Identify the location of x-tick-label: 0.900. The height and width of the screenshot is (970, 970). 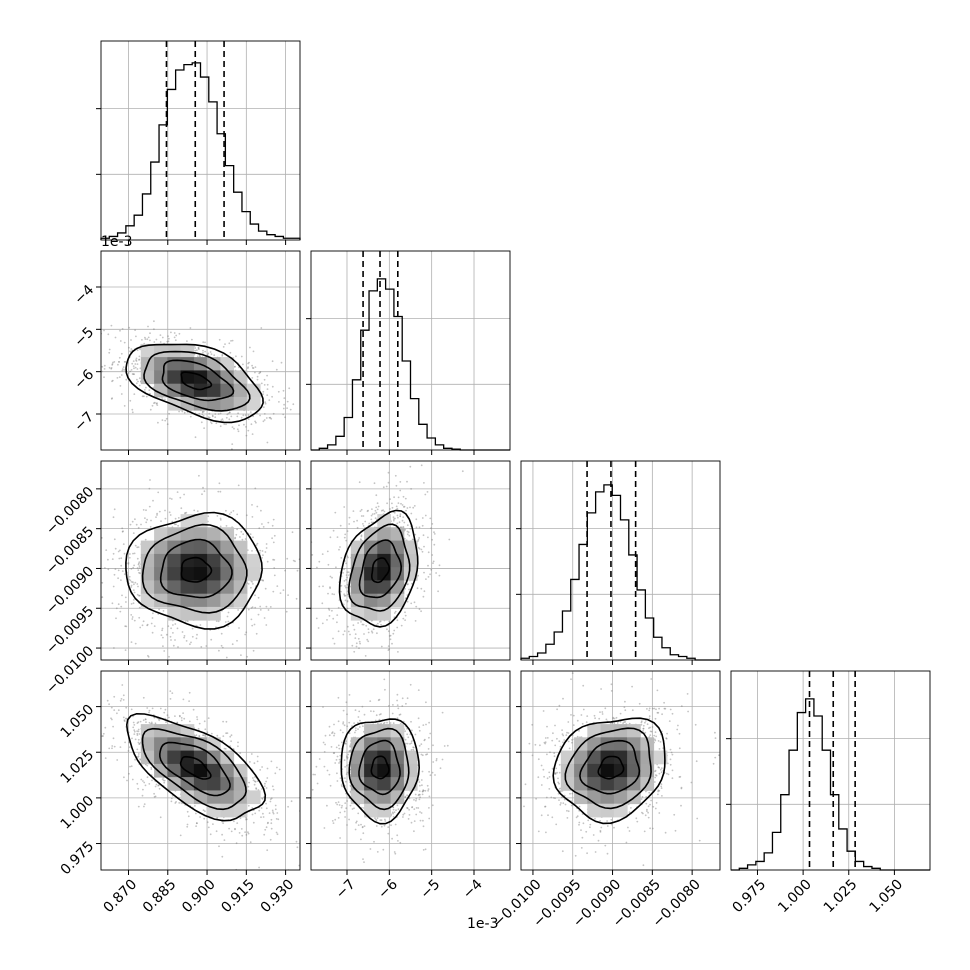
(199, 896).